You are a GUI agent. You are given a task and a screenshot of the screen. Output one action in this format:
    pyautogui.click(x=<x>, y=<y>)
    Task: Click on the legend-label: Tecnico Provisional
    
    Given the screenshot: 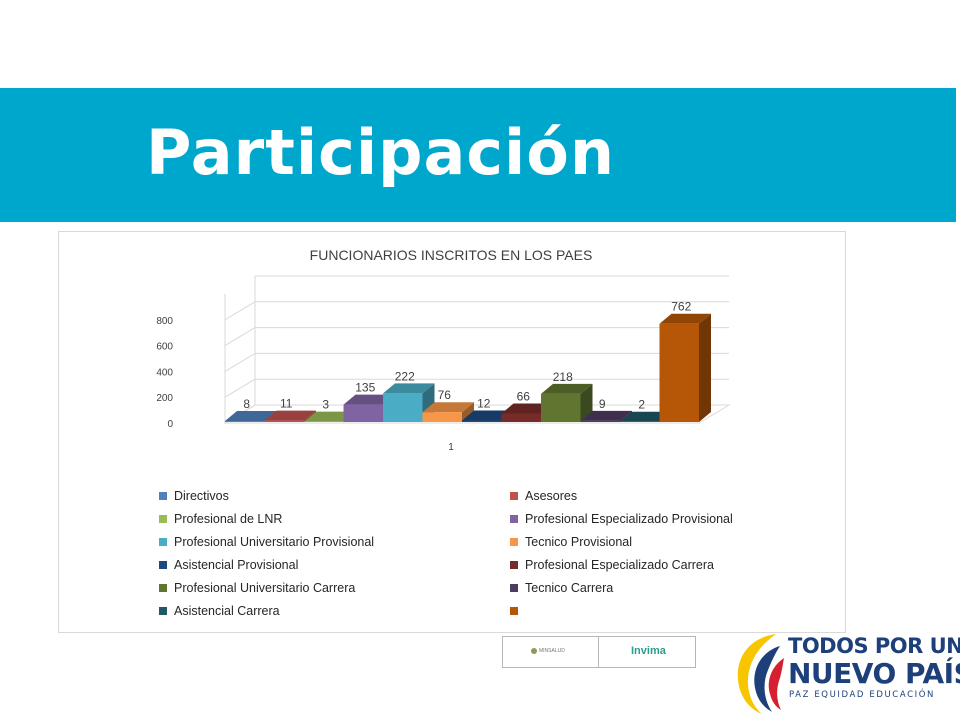 What is the action you would take?
    pyautogui.click(x=578, y=542)
    